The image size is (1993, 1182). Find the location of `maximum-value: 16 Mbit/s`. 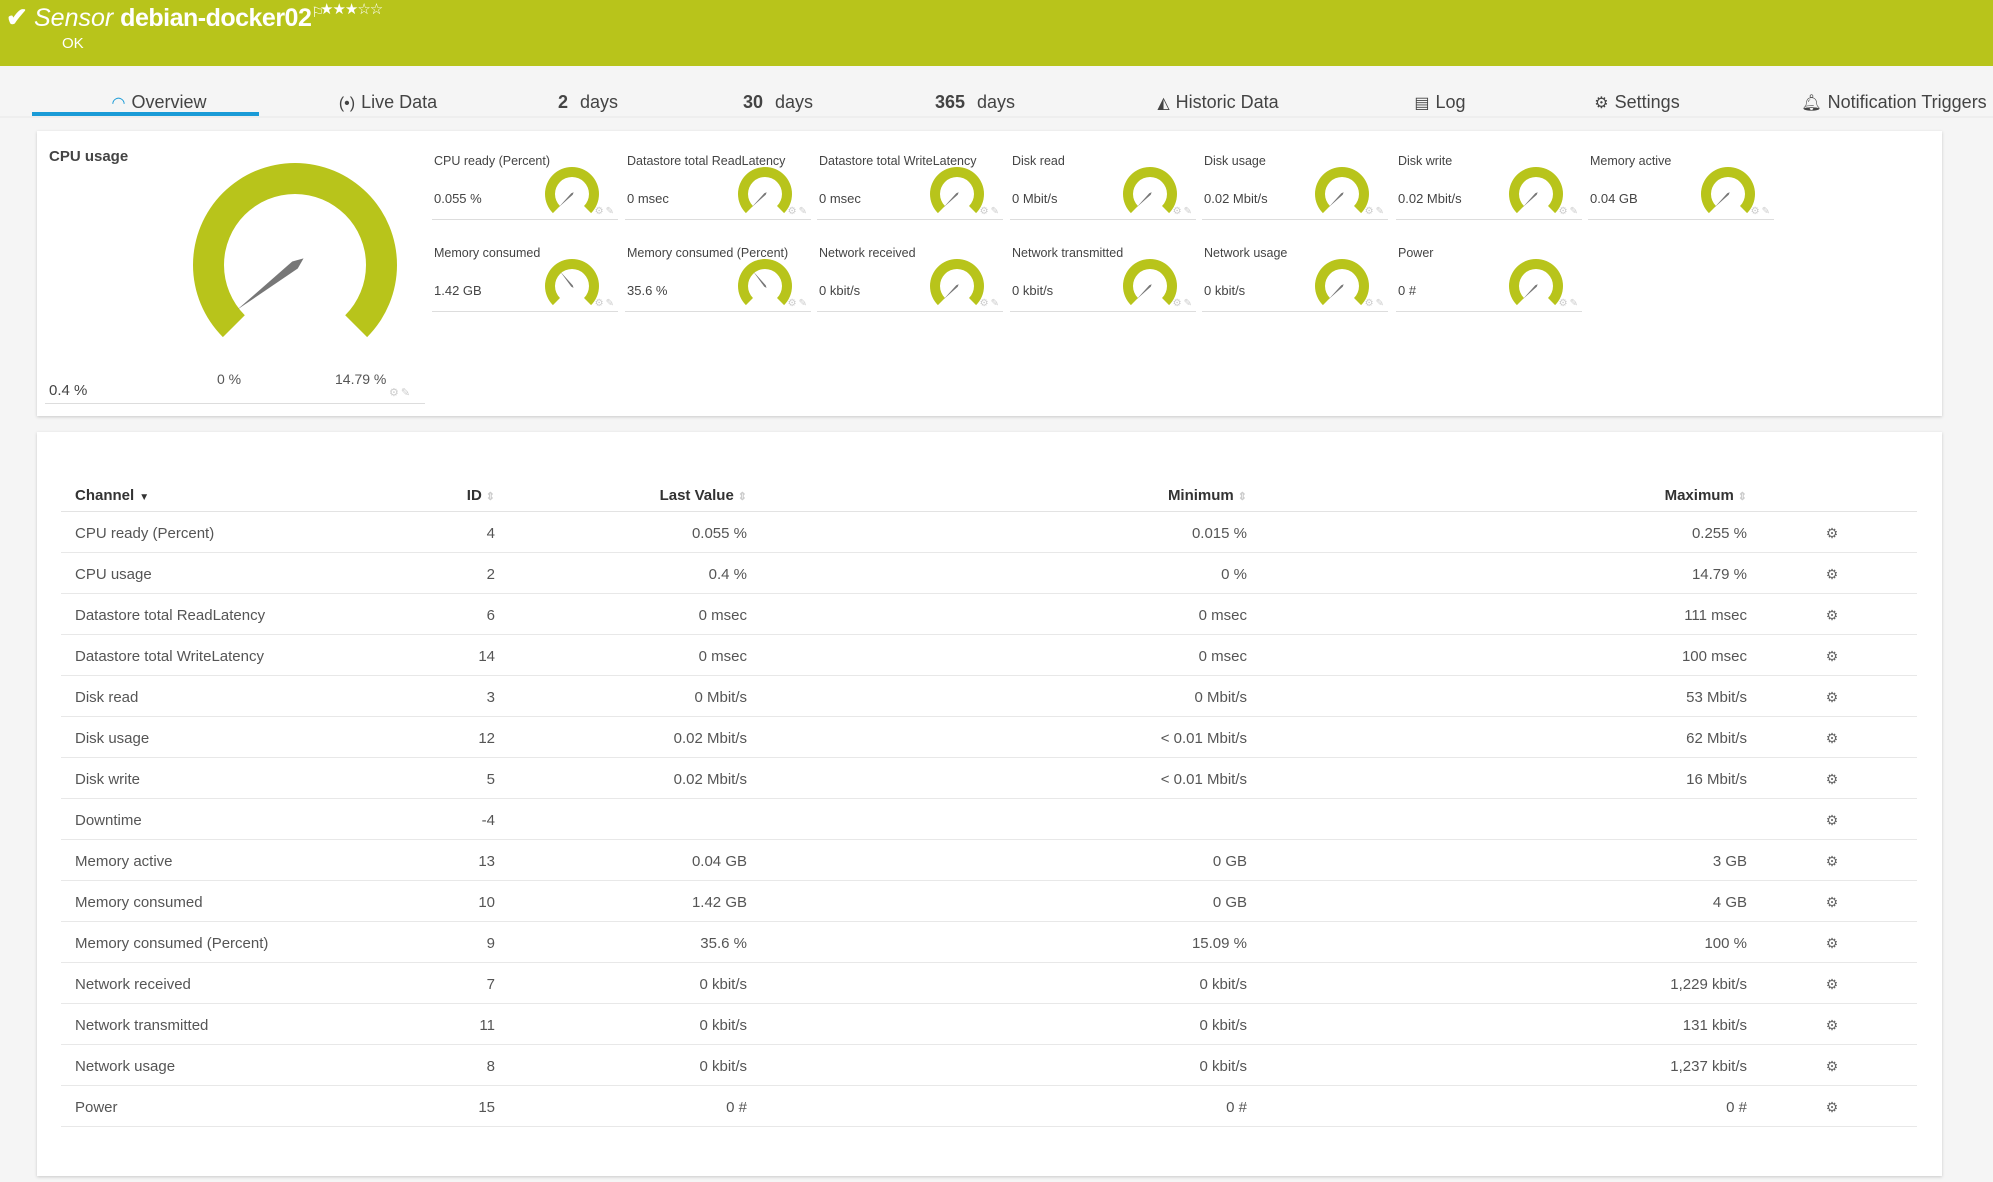

maximum-value: 16 Mbit/s is located at coordinates (1497, 778).